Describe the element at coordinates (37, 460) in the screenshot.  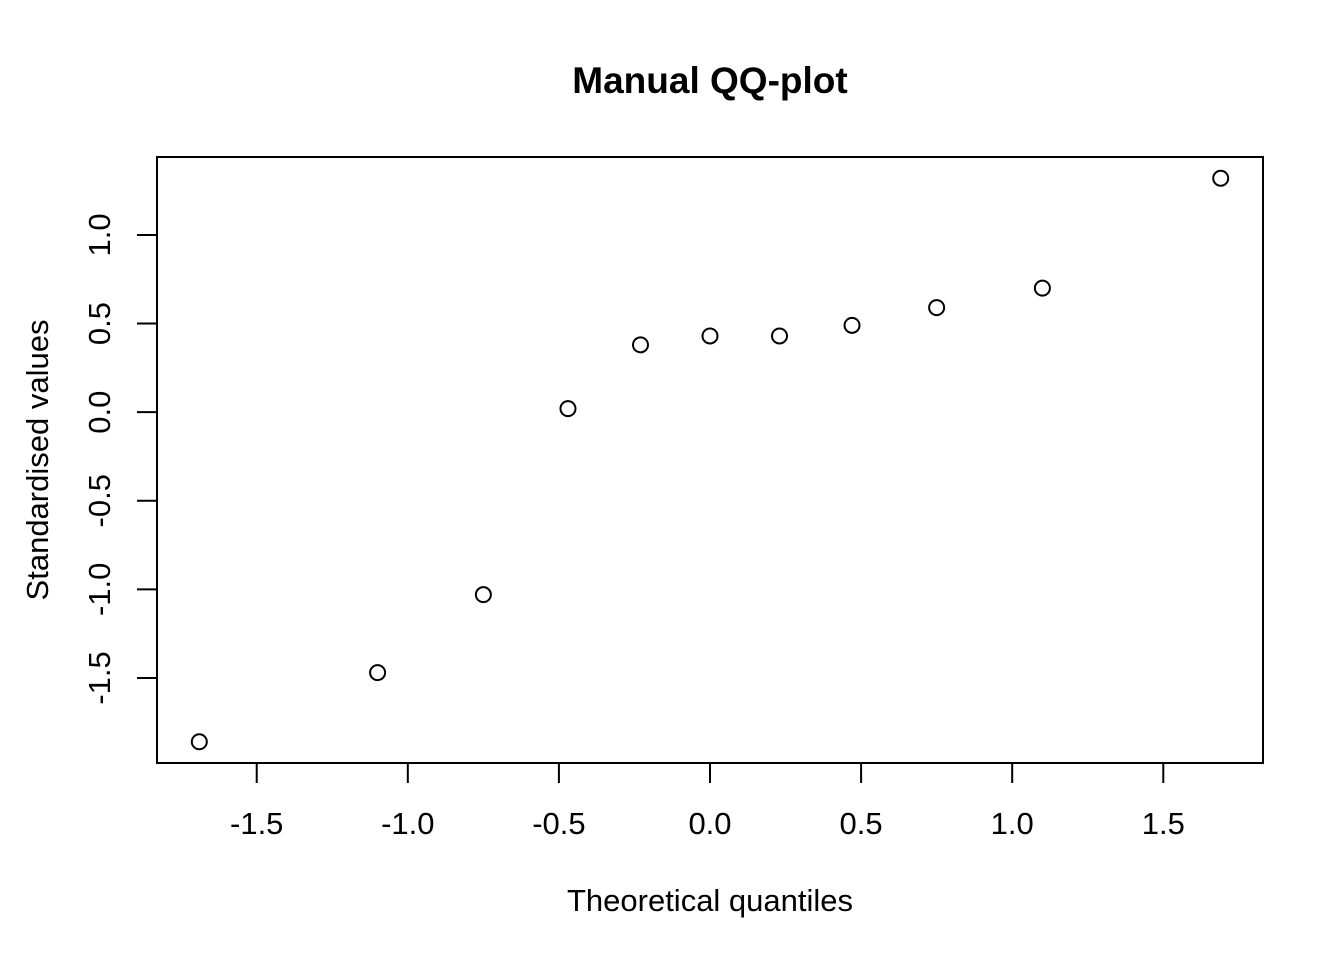
I see `y-axis-label: Standardised values` at that location.